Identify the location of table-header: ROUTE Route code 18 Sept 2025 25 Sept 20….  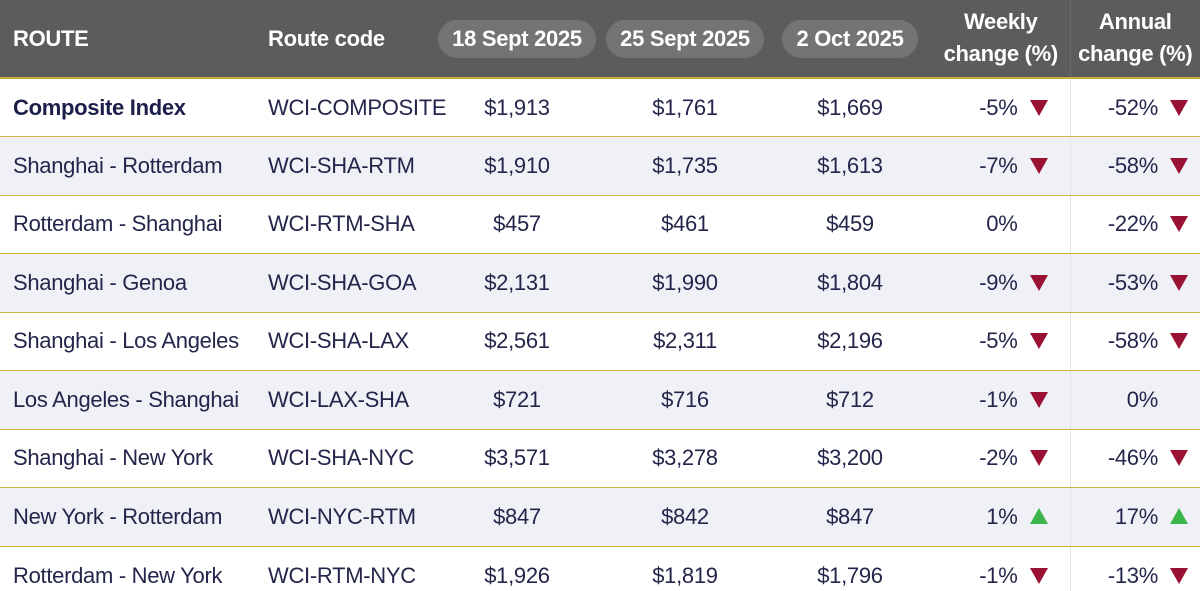
(600, 39).